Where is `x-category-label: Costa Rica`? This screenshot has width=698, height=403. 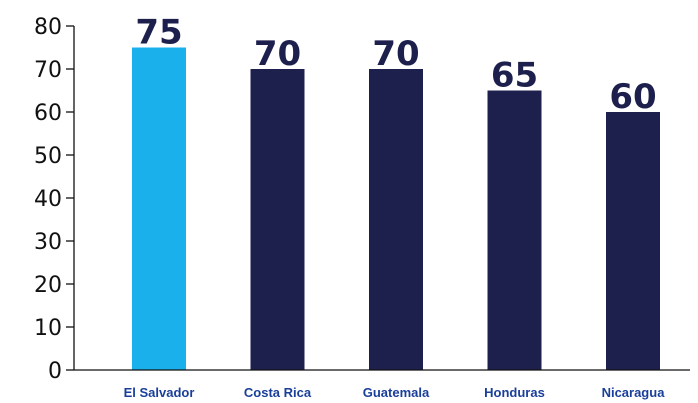 x-category-label: Costa Rica is located at coordinates (278, 392).